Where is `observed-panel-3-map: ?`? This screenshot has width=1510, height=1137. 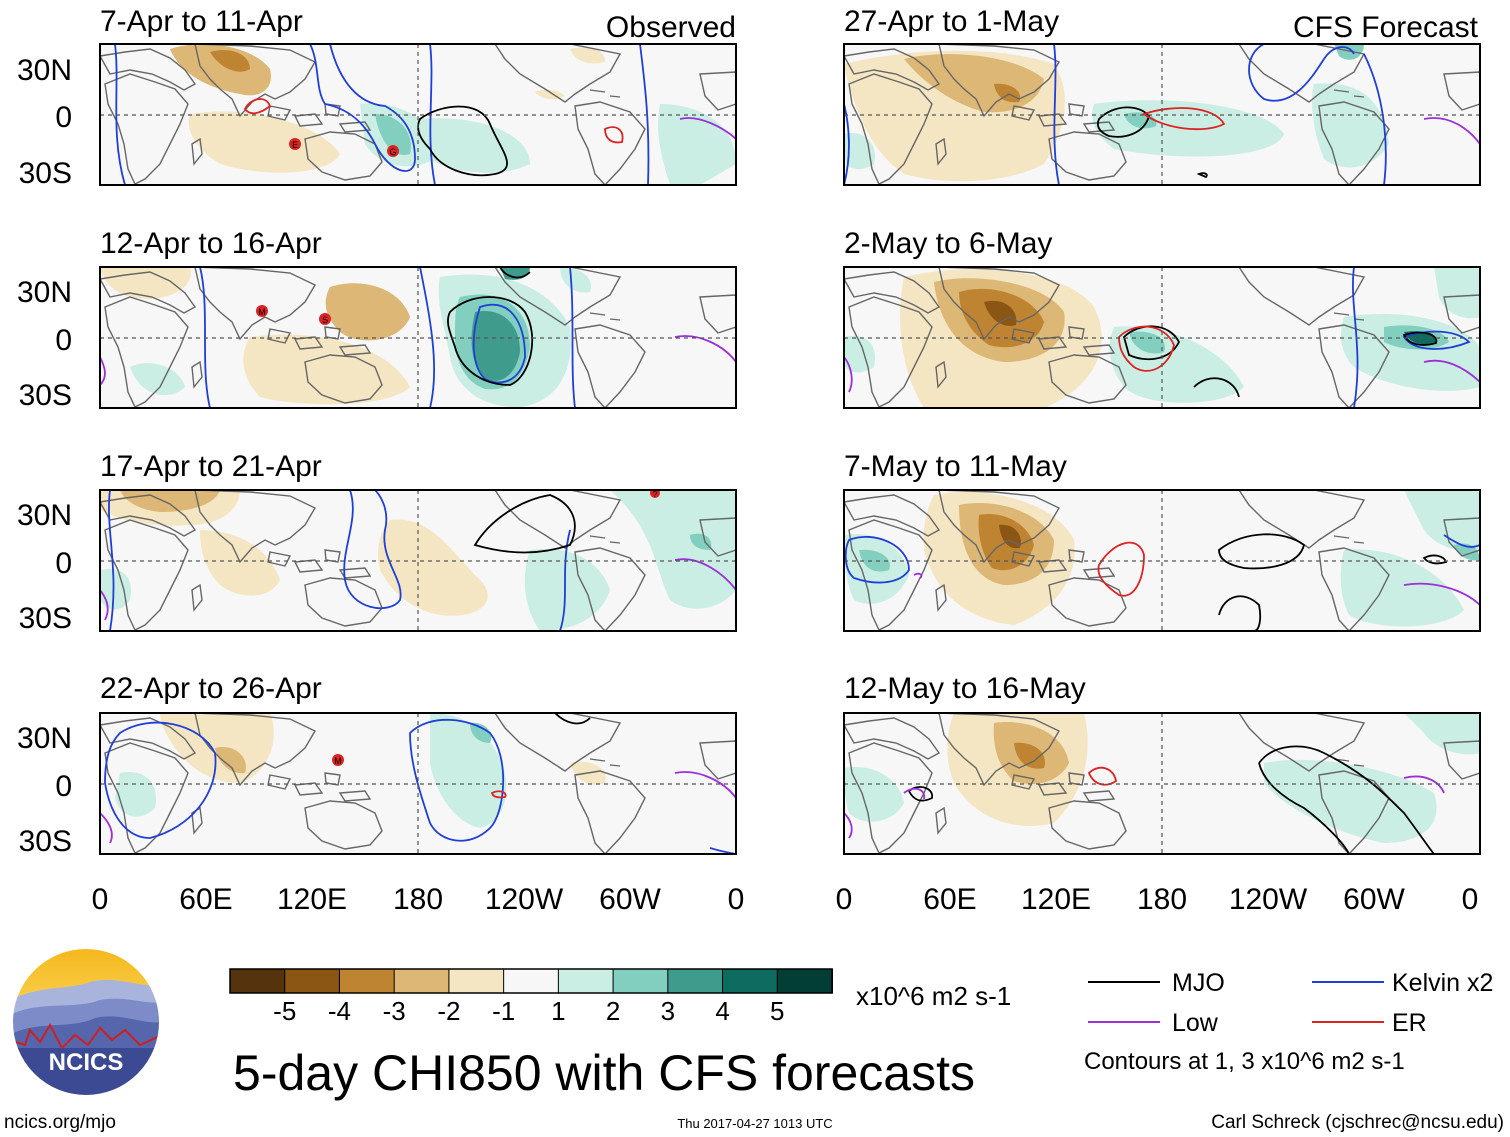 observed-panel-3-map: ? is located at coordinates (418, 560).